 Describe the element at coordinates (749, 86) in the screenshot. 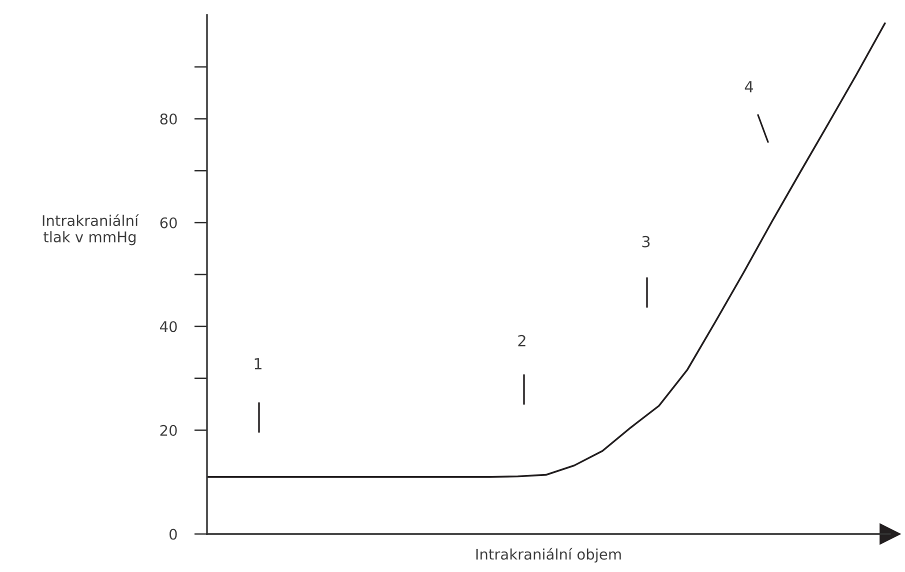

I see `annotation: 4` at that location.